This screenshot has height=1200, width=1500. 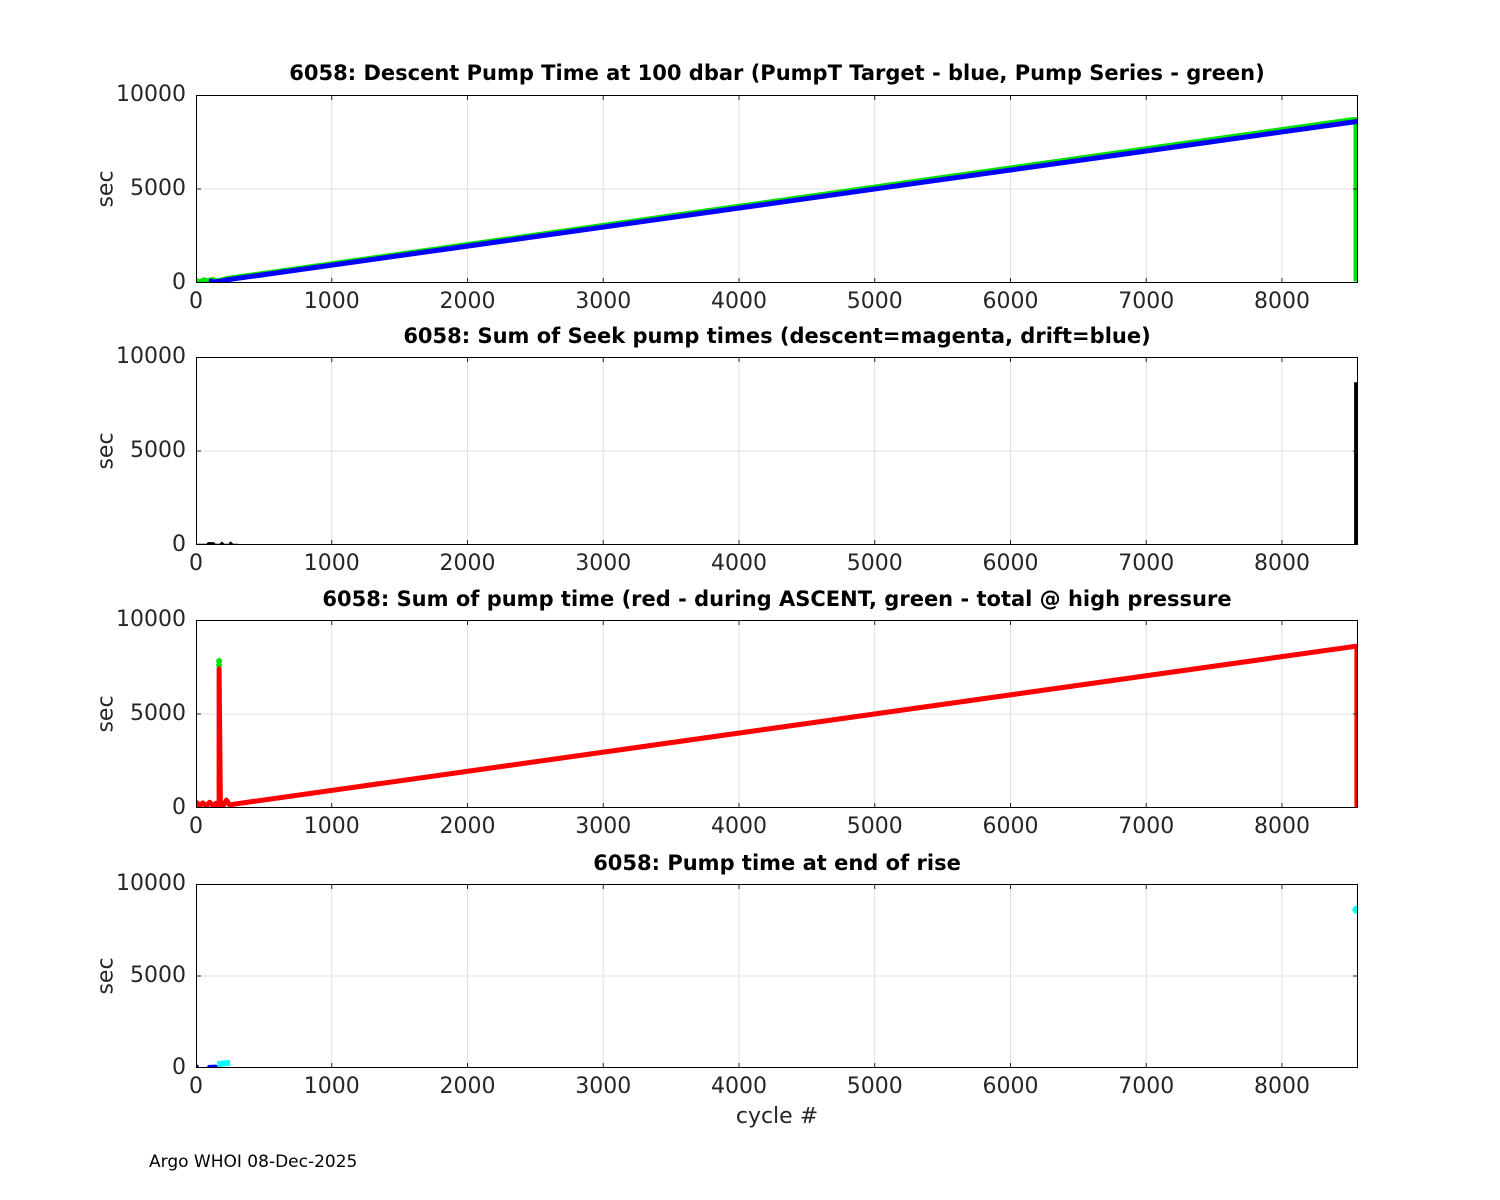 I want to click on x-axis-label: cycle #, so click(x=777, y=1116).